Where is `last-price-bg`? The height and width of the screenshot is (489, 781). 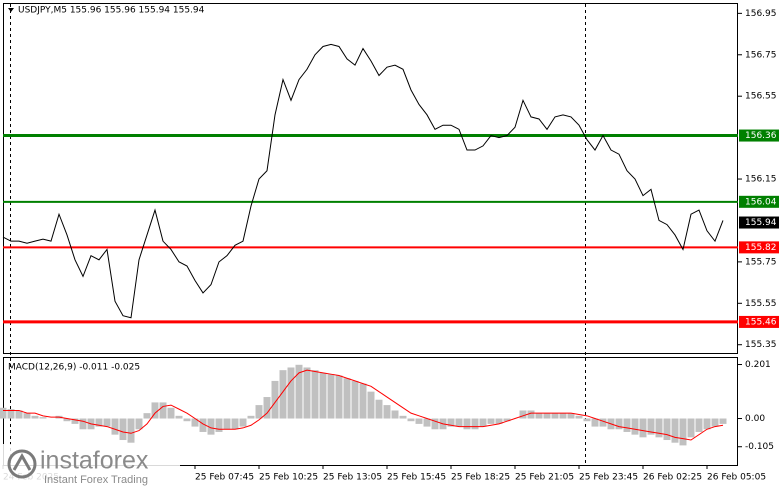
last-price-bg is located at coordinates (759, 222).